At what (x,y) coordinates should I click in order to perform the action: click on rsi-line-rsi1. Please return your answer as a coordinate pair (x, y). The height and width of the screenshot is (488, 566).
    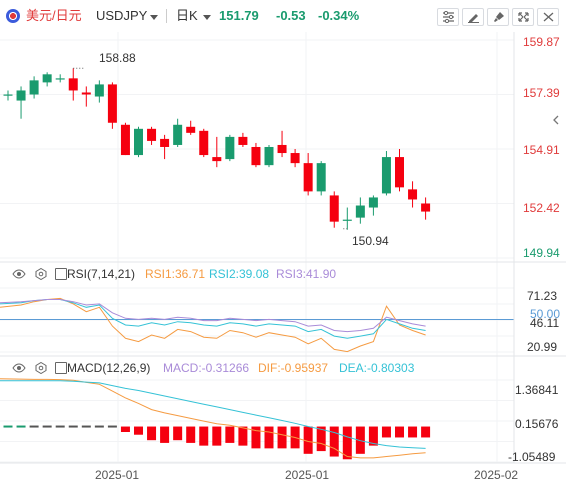
    Looking at the image, I should click on (213, 325).